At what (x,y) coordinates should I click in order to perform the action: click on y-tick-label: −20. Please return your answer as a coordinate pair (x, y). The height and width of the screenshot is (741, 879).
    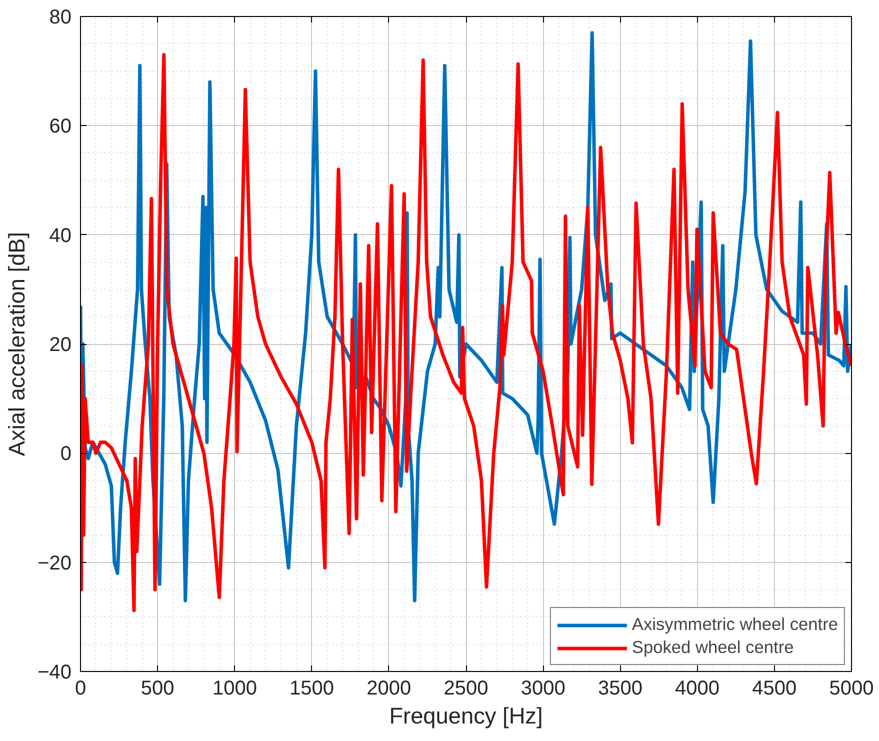
    Looking at the image, I should click on (55, 563).